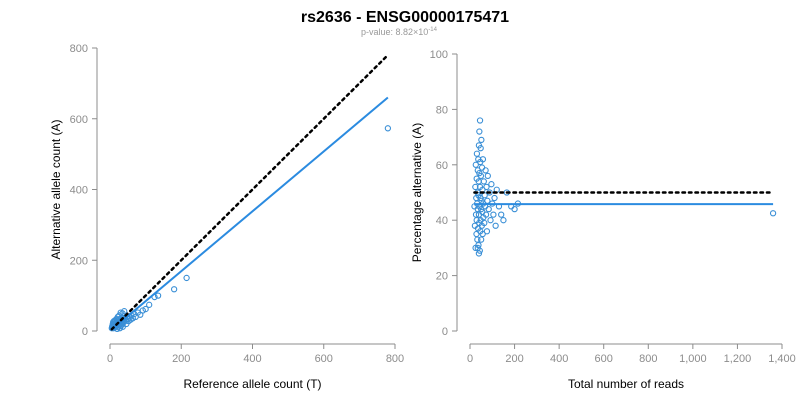  Describe the element at coordinates (470, 359) in the screenshot. I see `panel2-x-tick-label: 0` at that location.